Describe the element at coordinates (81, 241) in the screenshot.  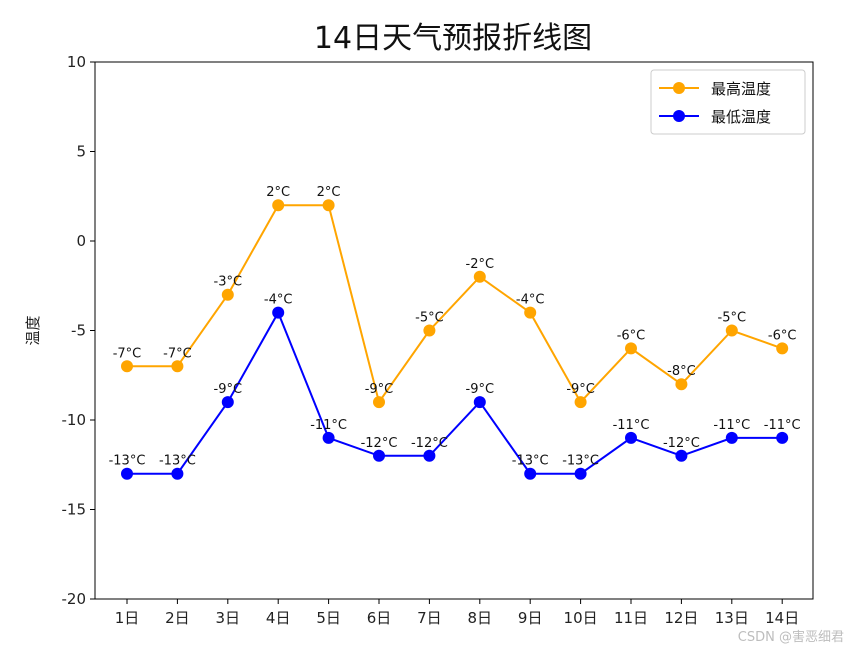
I see `y-tick-label: 0` at that location.